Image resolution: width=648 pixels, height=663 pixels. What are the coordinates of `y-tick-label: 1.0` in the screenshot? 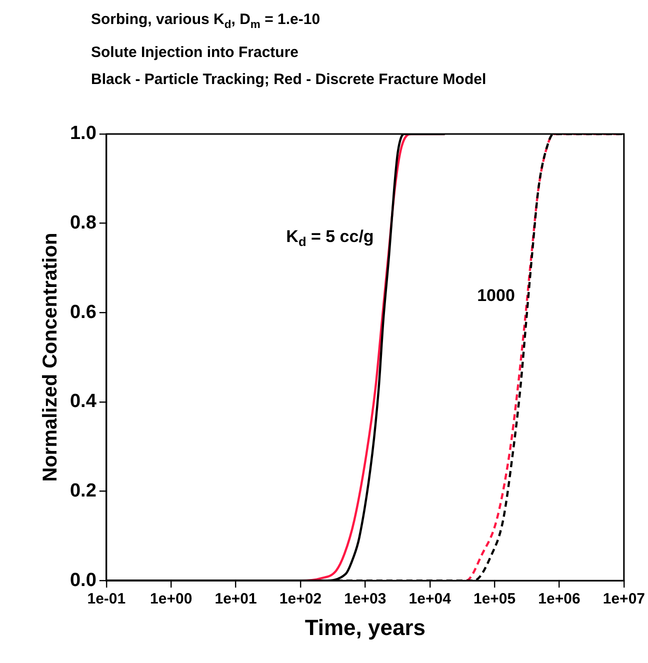 It's located at (83, 133).